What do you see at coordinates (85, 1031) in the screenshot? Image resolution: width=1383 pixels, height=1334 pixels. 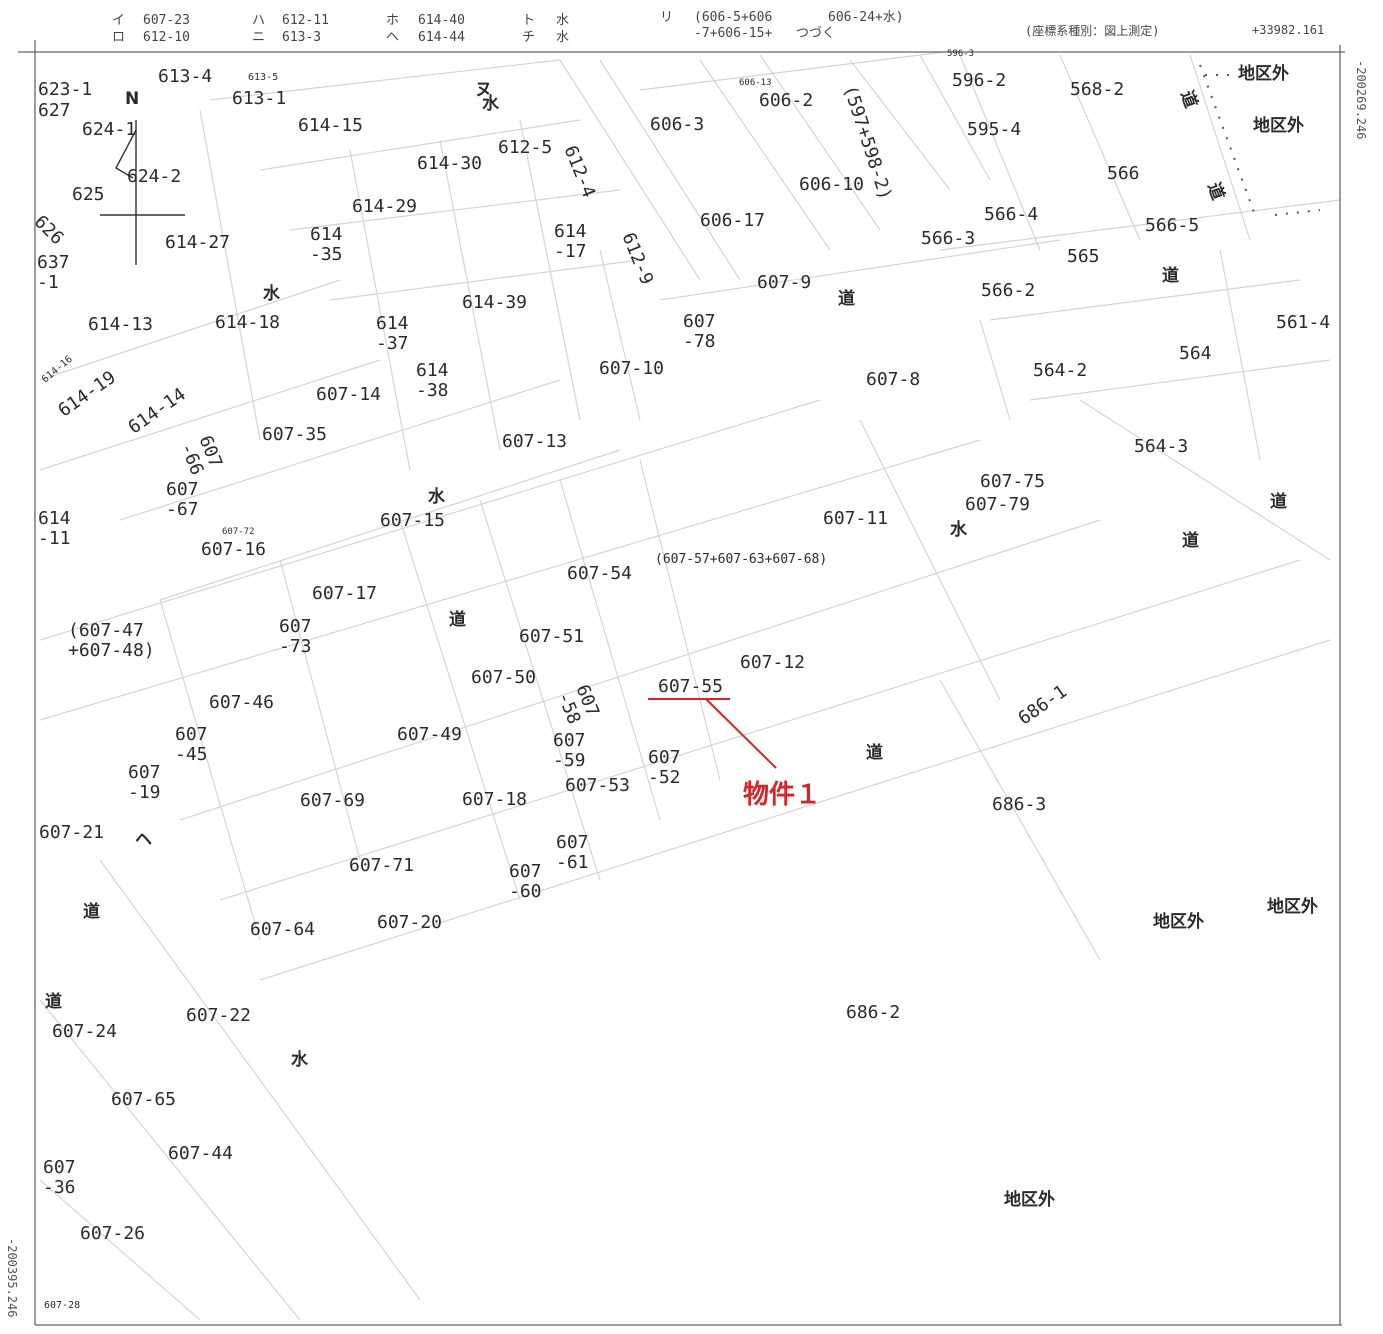 I see `parcel-number: 607-24` at bounding box center [85, 1031].